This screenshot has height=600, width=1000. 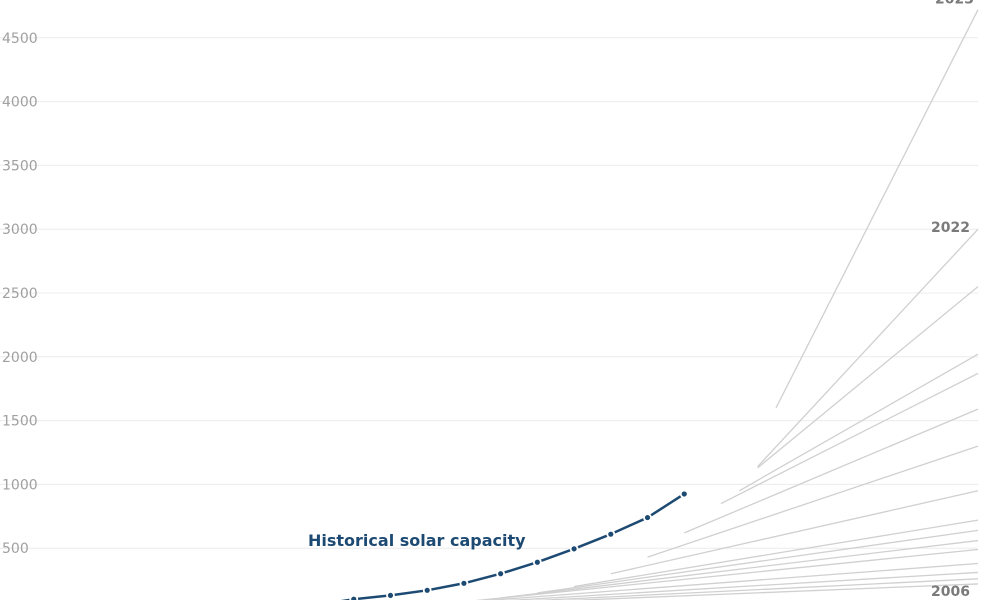 I want to click on y-tick-label: 3000, so click(x=20, y=230).